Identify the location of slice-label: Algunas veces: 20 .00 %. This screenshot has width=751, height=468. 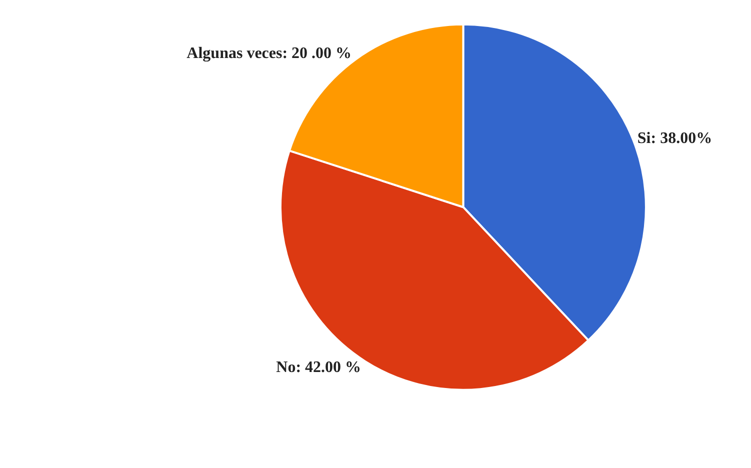
(269, 53).